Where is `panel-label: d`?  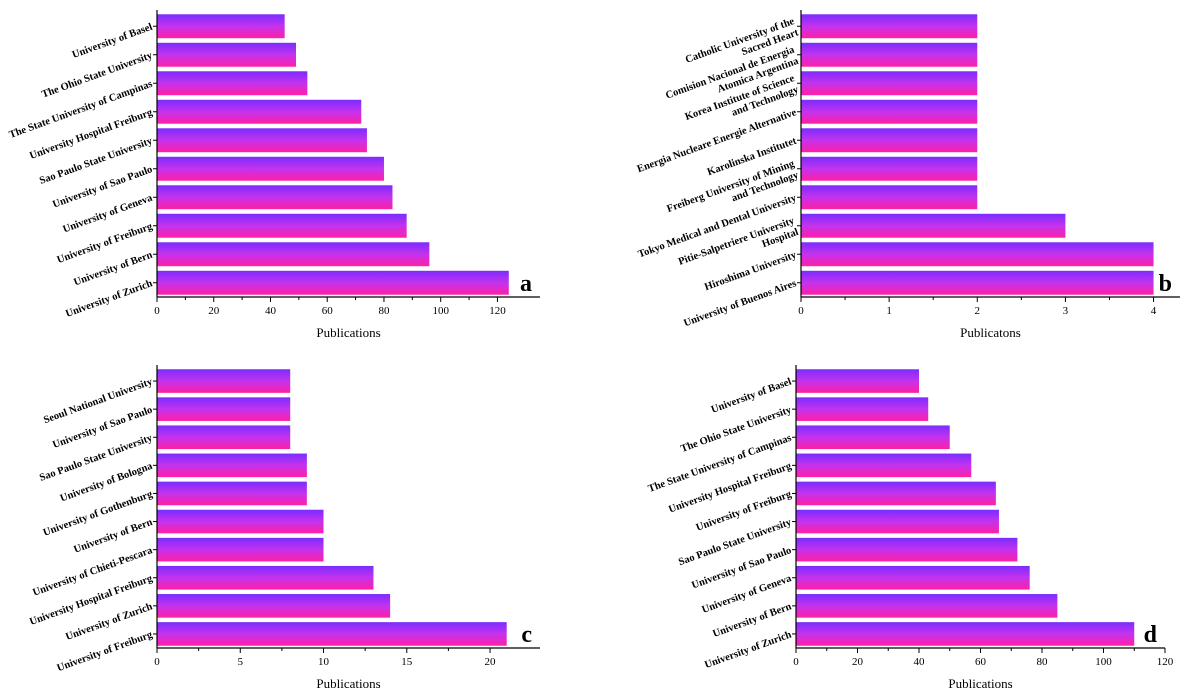 panel-label: d is located at coordinates (1151, 635).